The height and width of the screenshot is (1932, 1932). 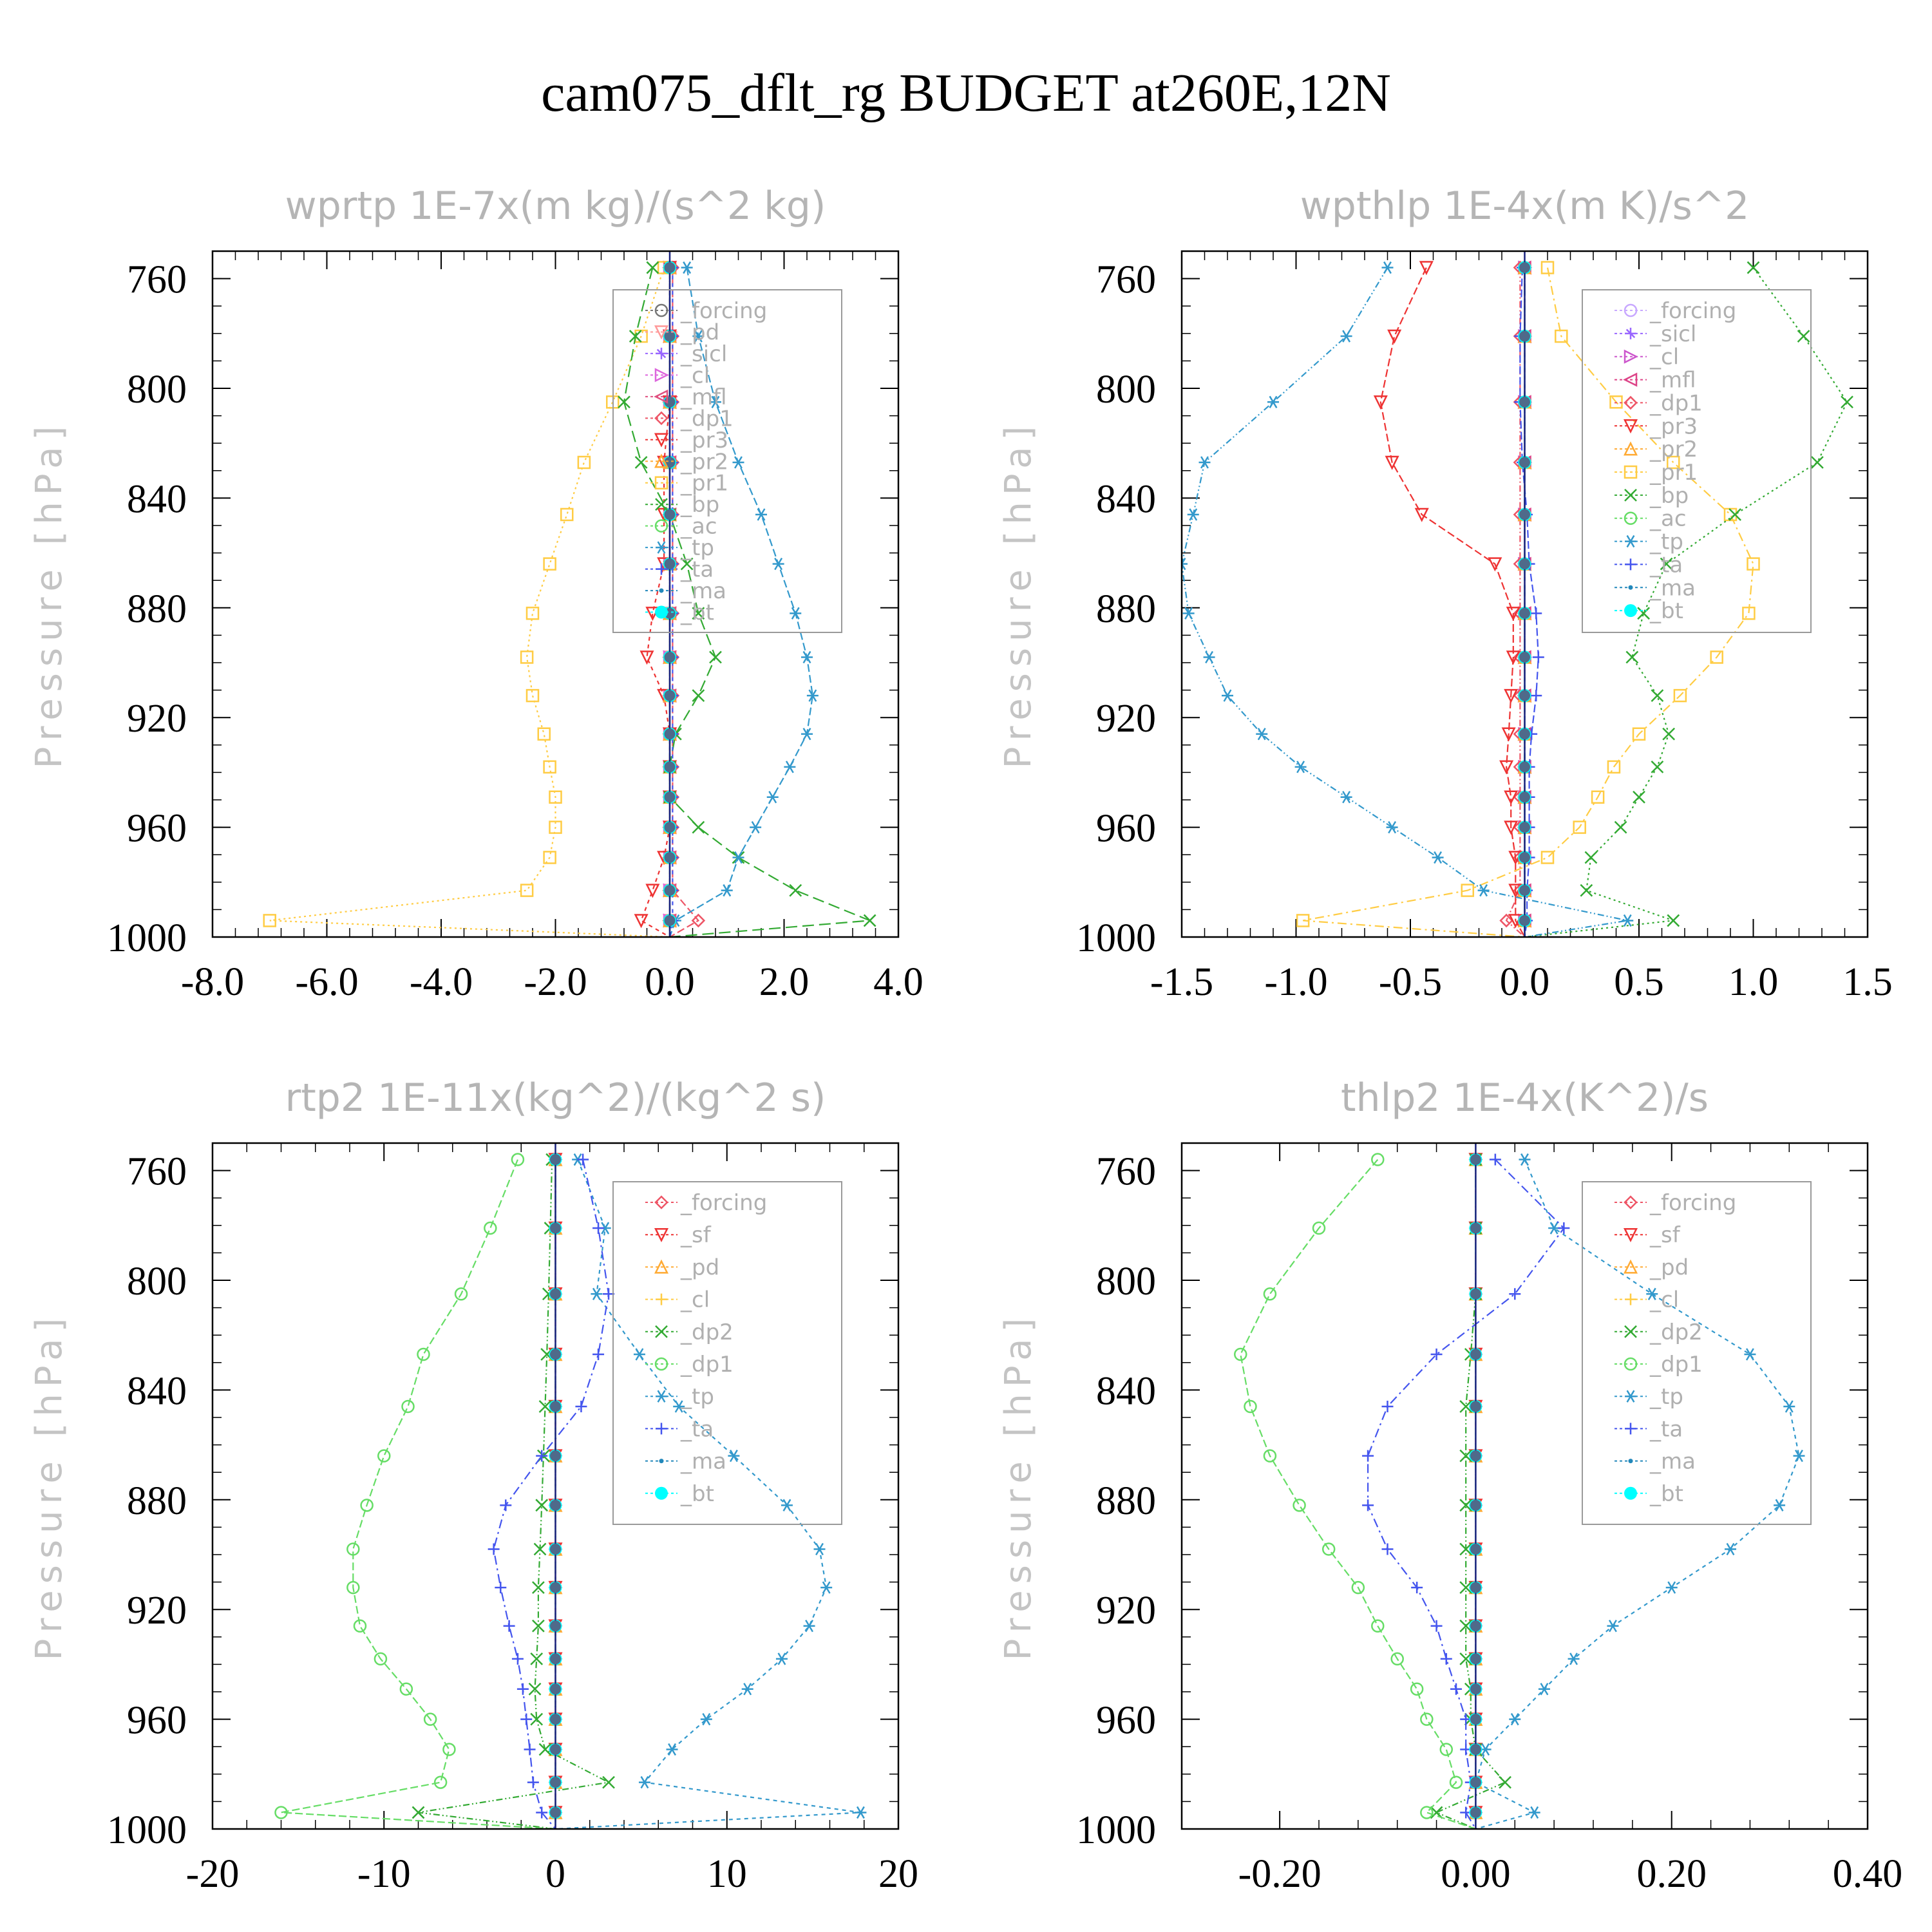 I want to click on series-line_dp1, so click(x=1515, y=602).